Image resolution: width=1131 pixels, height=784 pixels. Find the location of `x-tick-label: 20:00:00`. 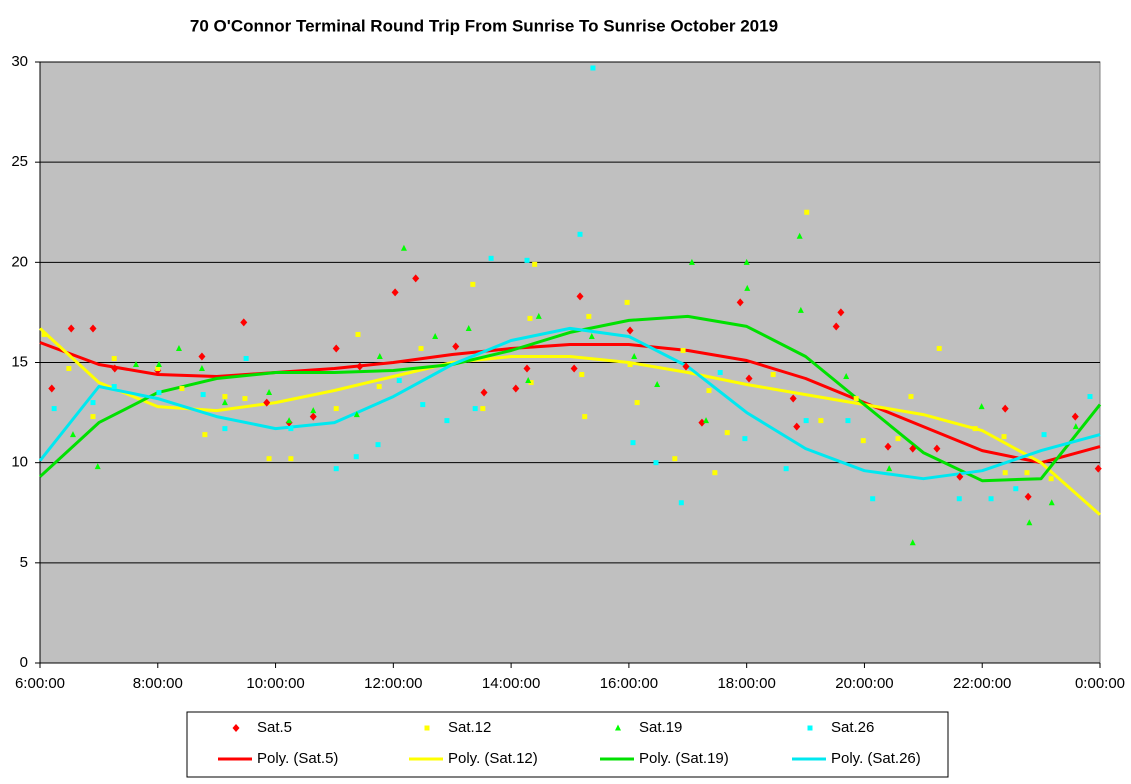

x-tick-label: 20:00:00 is located at coordinates (864, 683).